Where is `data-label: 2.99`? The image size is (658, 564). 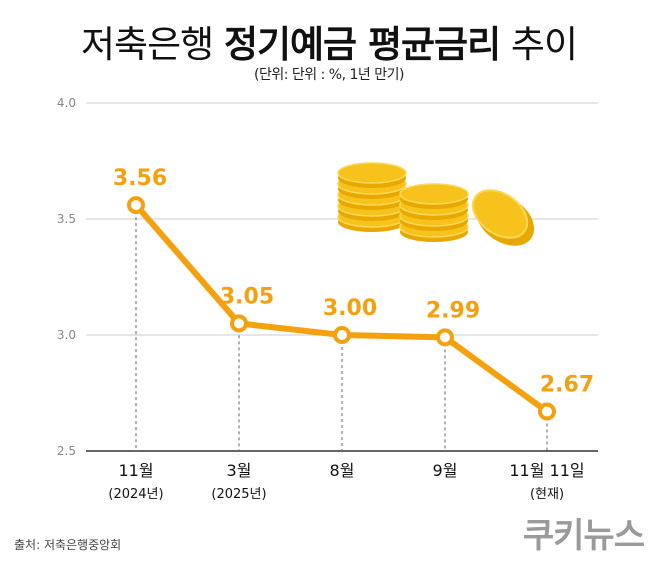
data-label: 2.99 is located at coordinates (453, 310).